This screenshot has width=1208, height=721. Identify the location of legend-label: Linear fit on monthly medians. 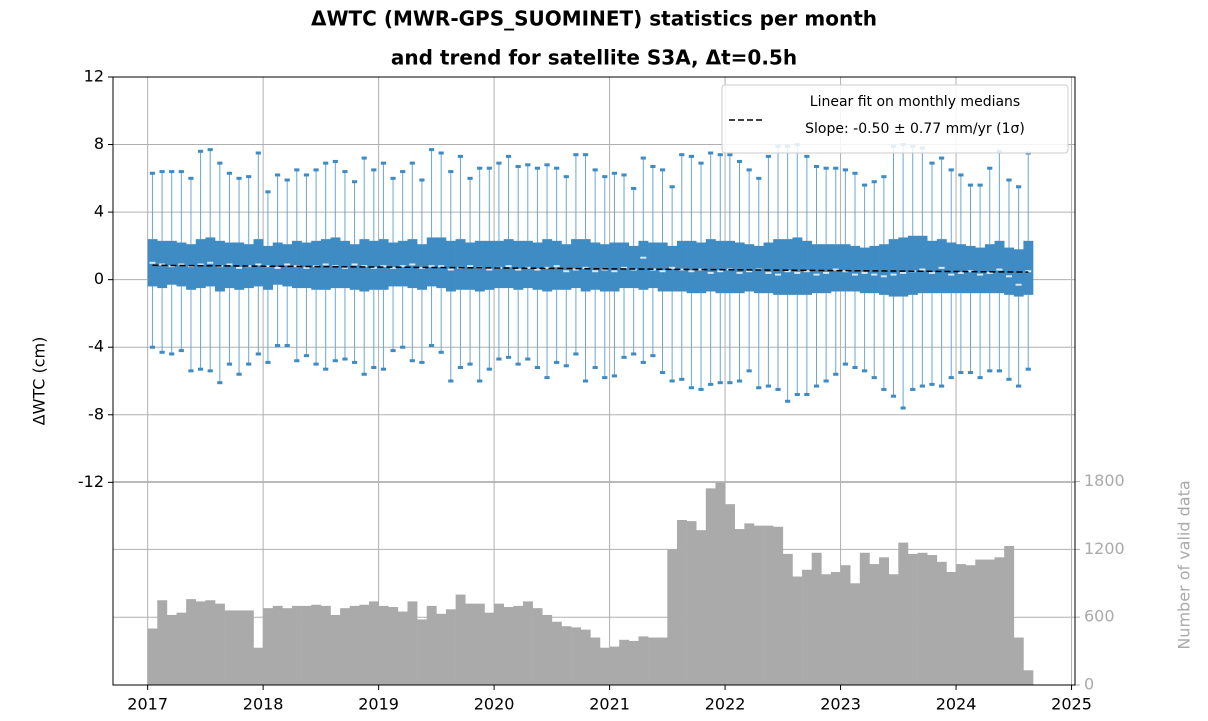
(915, 102).